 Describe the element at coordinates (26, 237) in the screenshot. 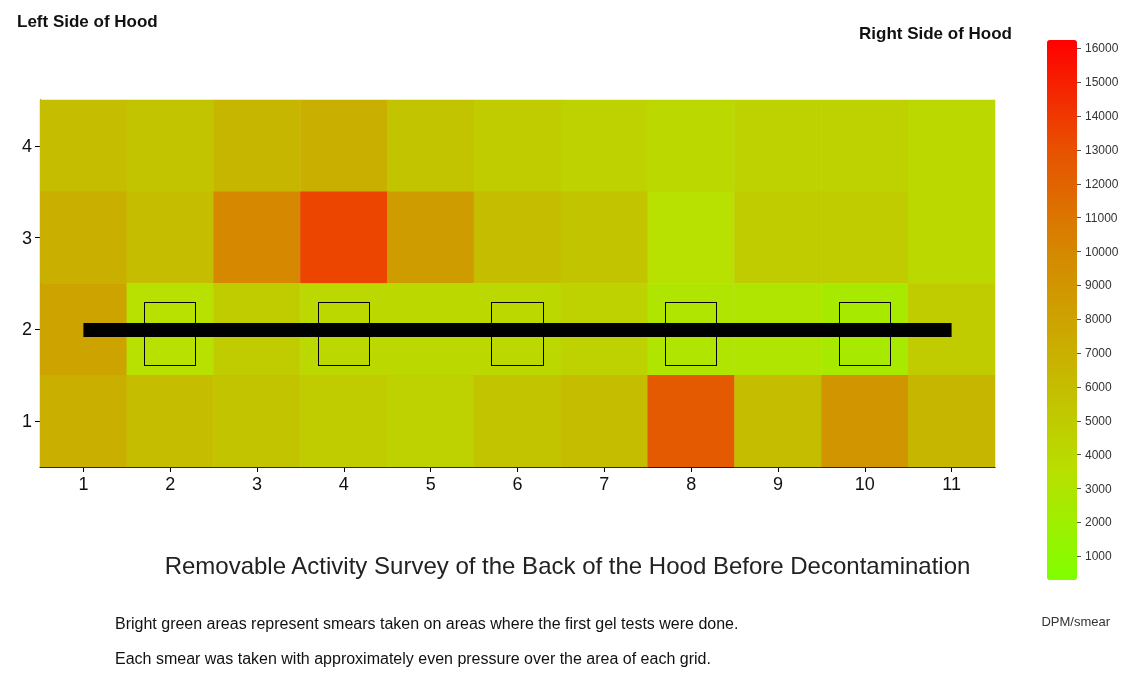

I see `y-tick-label: 3` at that location.